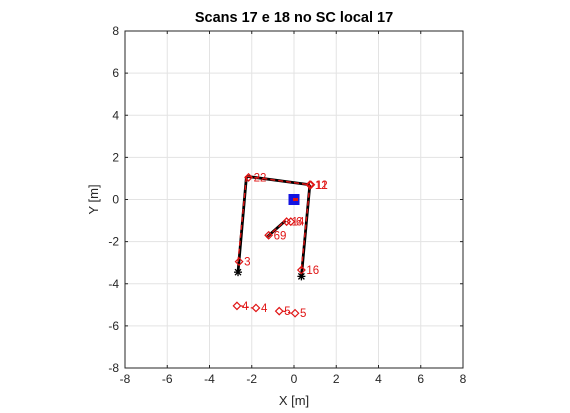 This screenshot has width=570, height=413. What do you see at coordinates (115, 73) in the screenshot?
I see `y-tick-label: 6` at bounding box center [115, 73].